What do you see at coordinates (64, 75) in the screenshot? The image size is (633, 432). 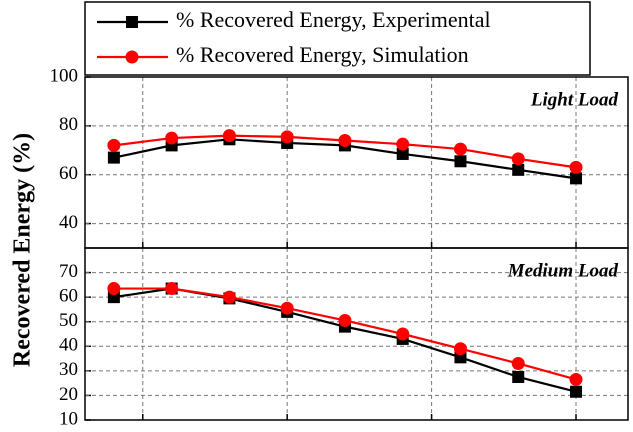 I see `y-tick-label: 100` at bounding box center [64, 75].